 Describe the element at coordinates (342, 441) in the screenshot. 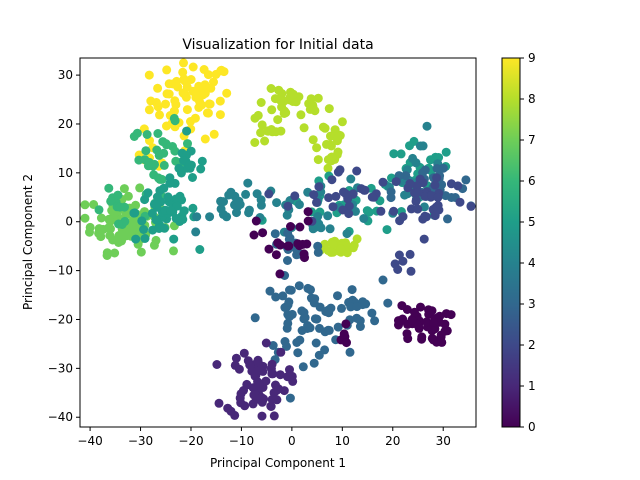

I see `x-tick-label: 10` at that location.